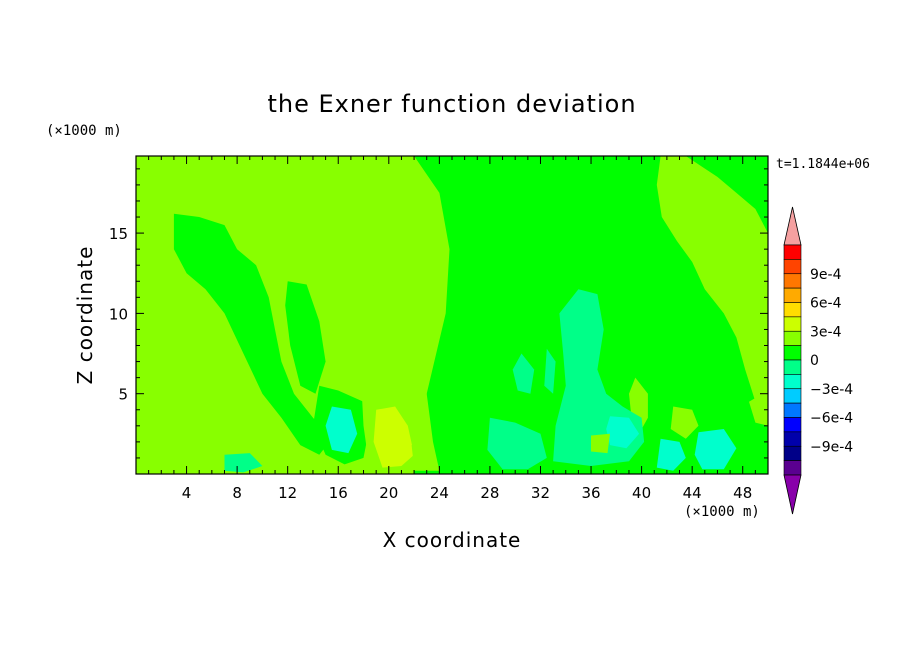  Describe the element at coordinates (826, 304) in the screenshot. I see `colorbar-label: 6e-4` at that location.